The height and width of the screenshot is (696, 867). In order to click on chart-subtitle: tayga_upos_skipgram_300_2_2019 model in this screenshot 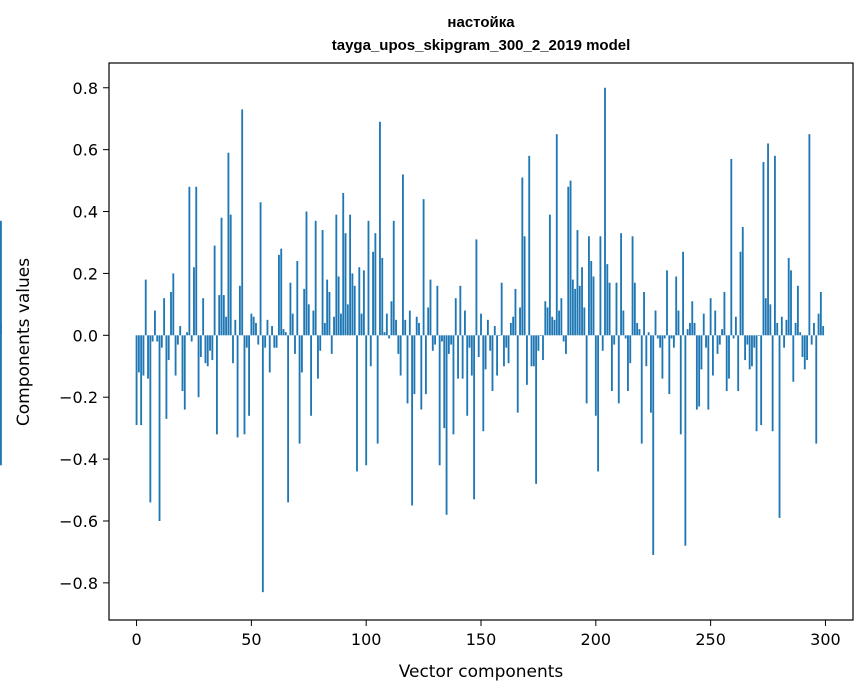, I will do `click(481, 45)`.